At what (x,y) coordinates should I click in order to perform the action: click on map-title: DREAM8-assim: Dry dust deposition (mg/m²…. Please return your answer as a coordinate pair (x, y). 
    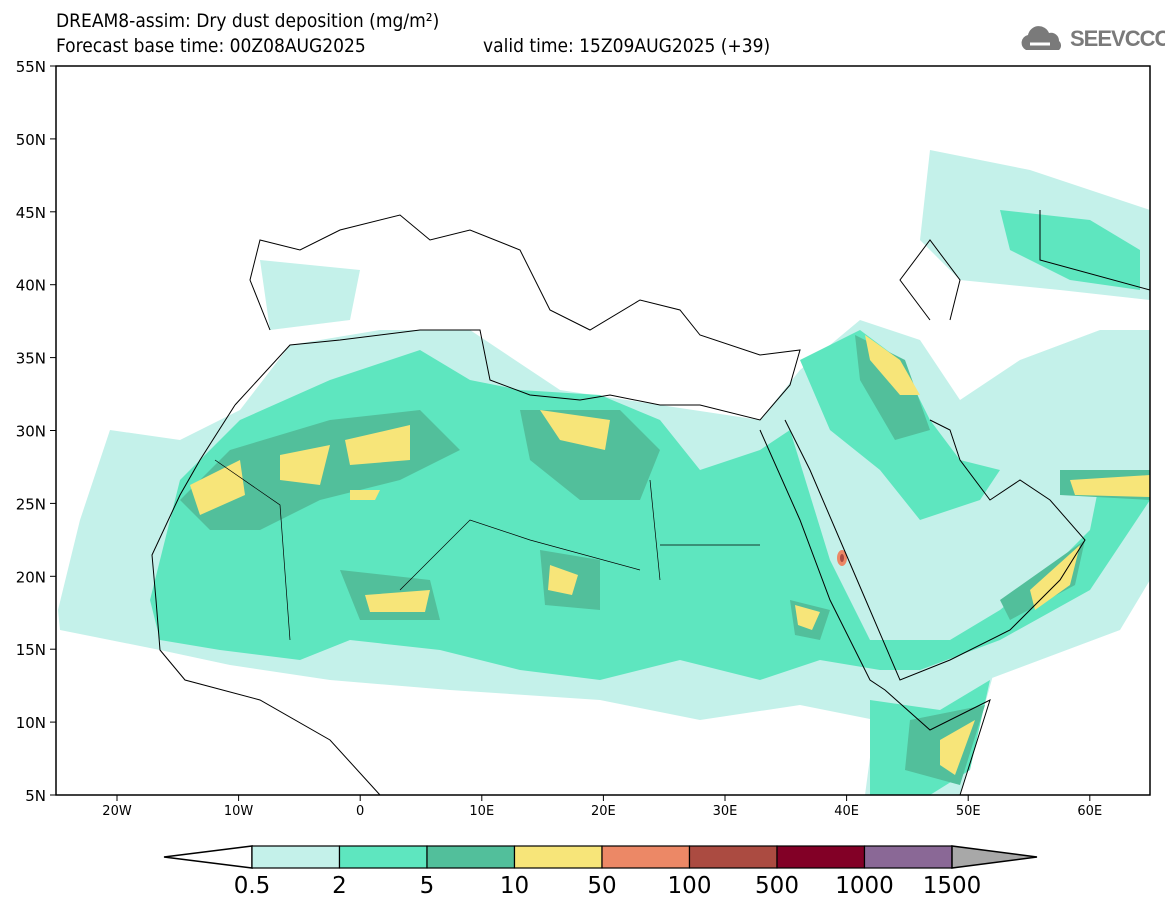
    Looking at the image, I should click on (248, 21).